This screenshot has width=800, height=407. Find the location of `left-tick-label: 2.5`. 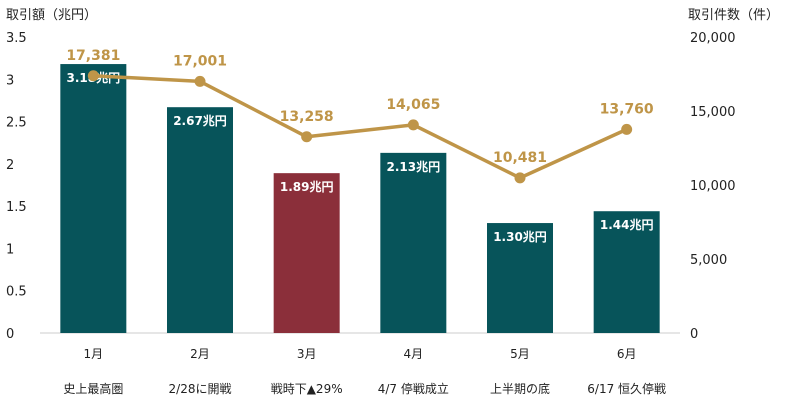

left-tick-label: 2.5 is located at coordinates (16, 123).